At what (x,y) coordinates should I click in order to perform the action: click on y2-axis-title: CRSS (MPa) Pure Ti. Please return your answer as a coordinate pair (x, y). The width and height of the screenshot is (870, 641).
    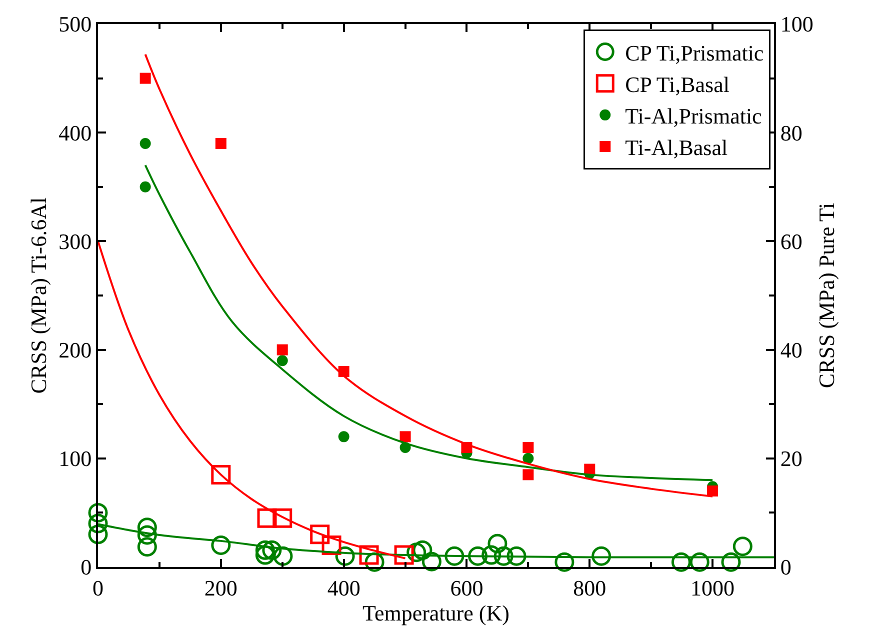
    Looking at the image, I should click on (826, 295).